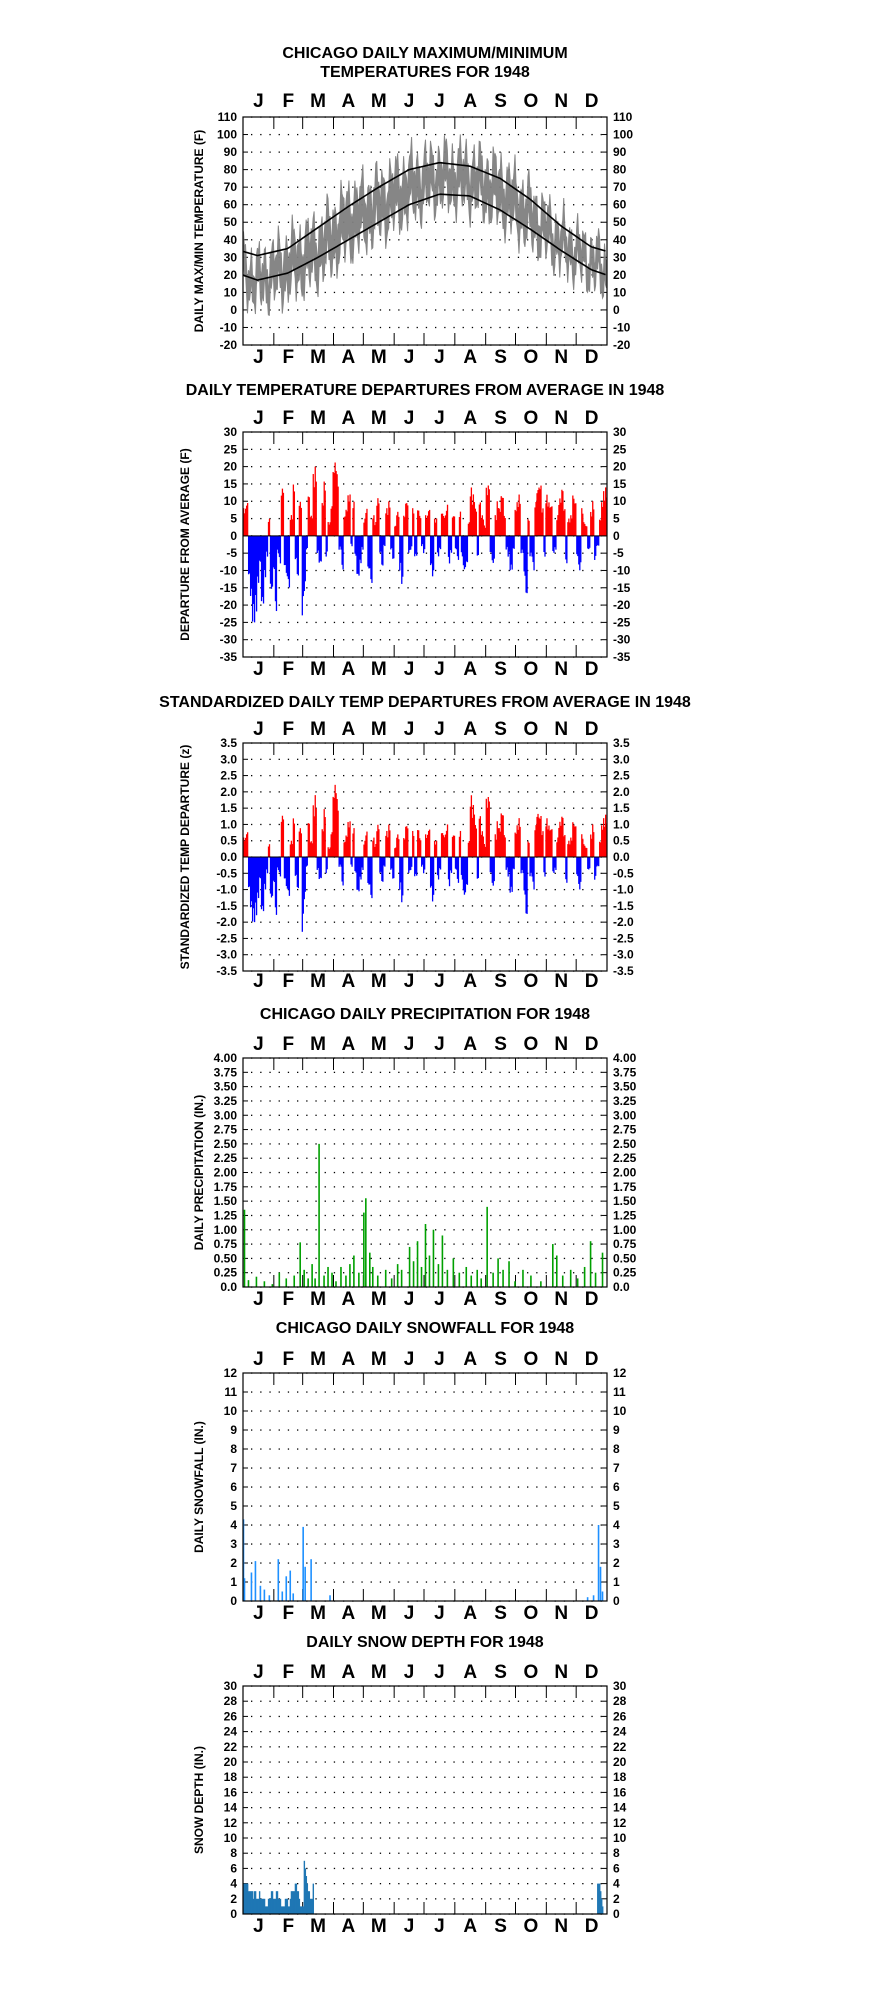 The width and height of the screenshot is (883, 1994). I want to click on month-label-top: O, so click(531, 101).